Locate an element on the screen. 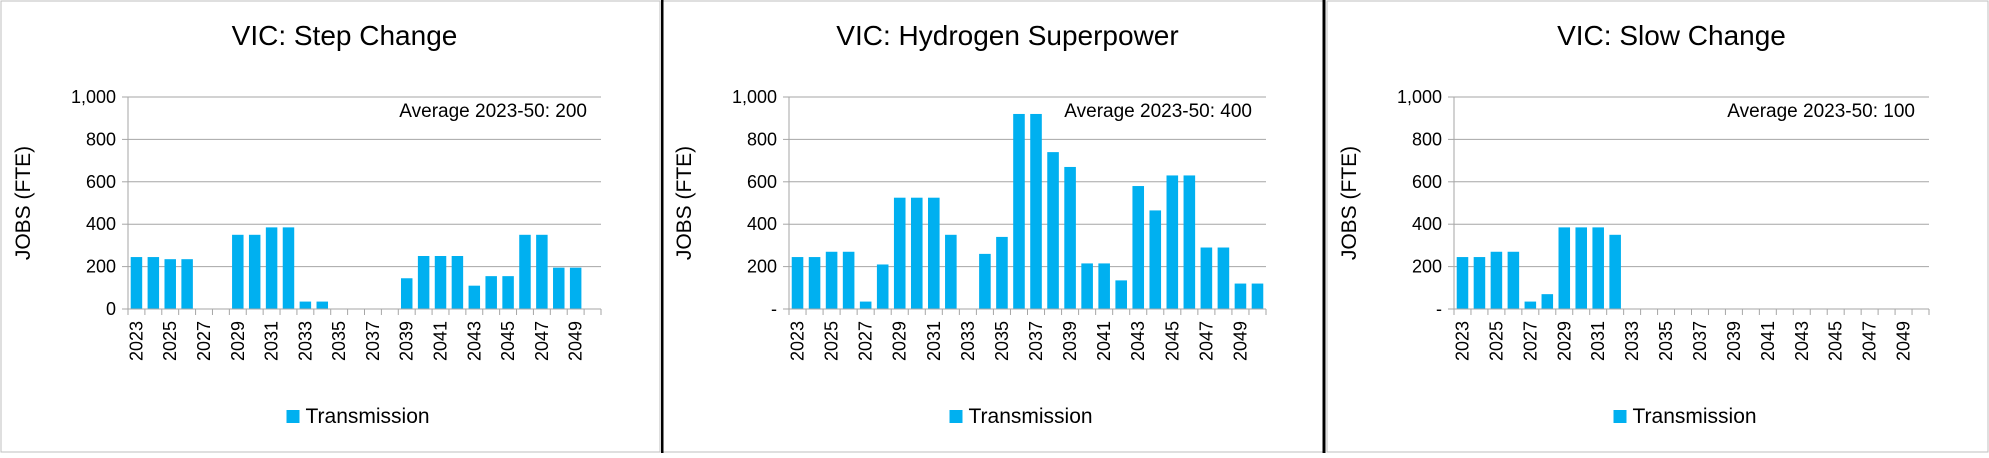 The image size is (1989, 458). legend-swatch is located at coordinates (1620, 416).